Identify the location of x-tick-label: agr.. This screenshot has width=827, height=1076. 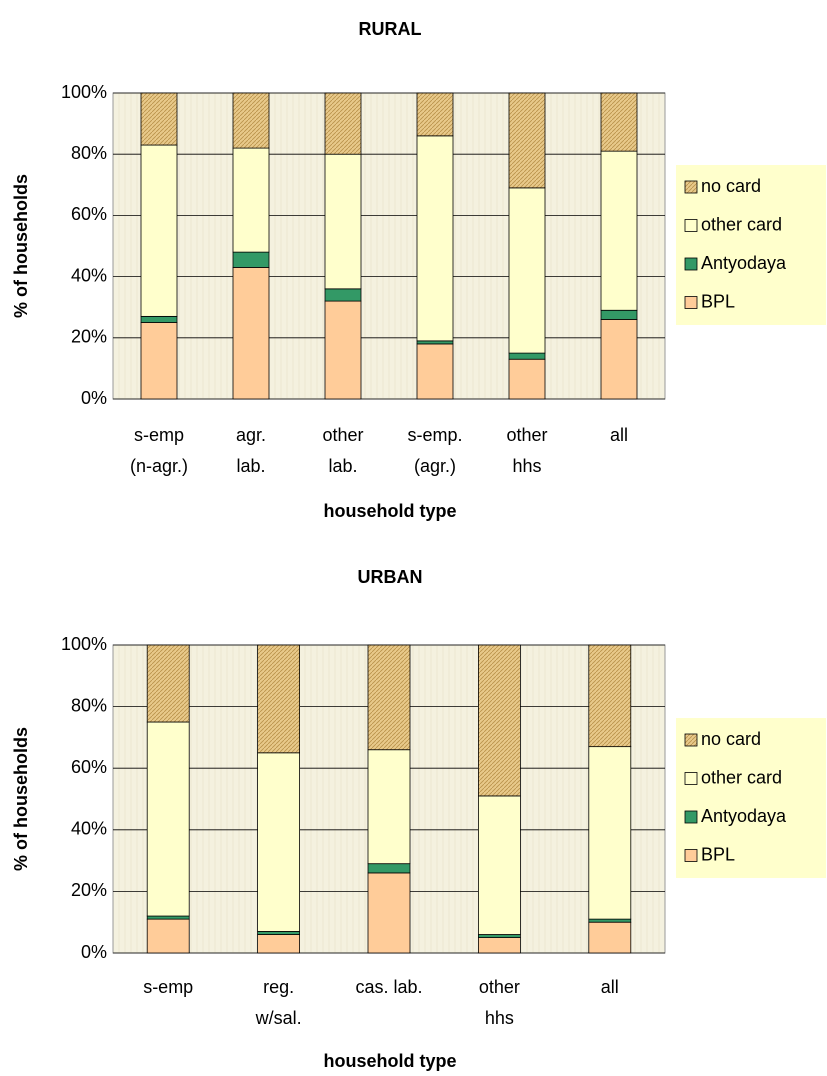
(251, 435).